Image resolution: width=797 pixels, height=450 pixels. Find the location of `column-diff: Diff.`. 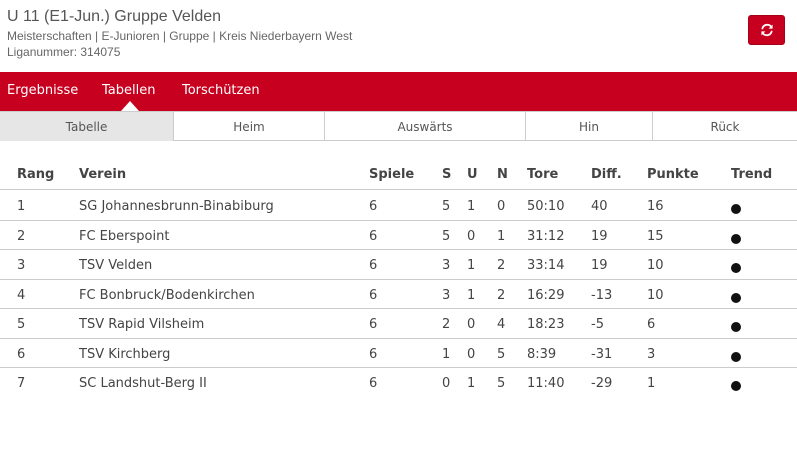

column-diff: Diff. is located at coordinates (606, 174).